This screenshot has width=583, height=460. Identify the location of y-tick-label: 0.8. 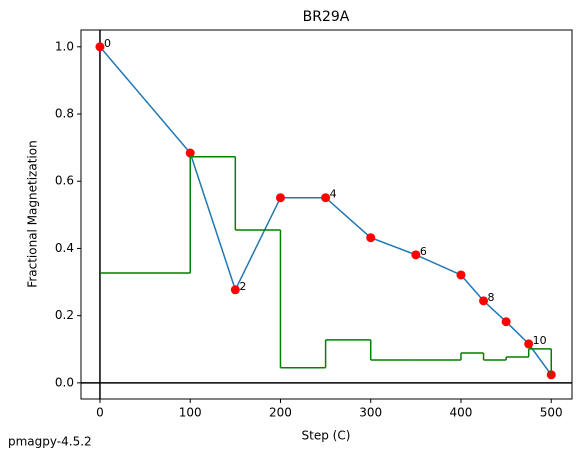
(64, 114).